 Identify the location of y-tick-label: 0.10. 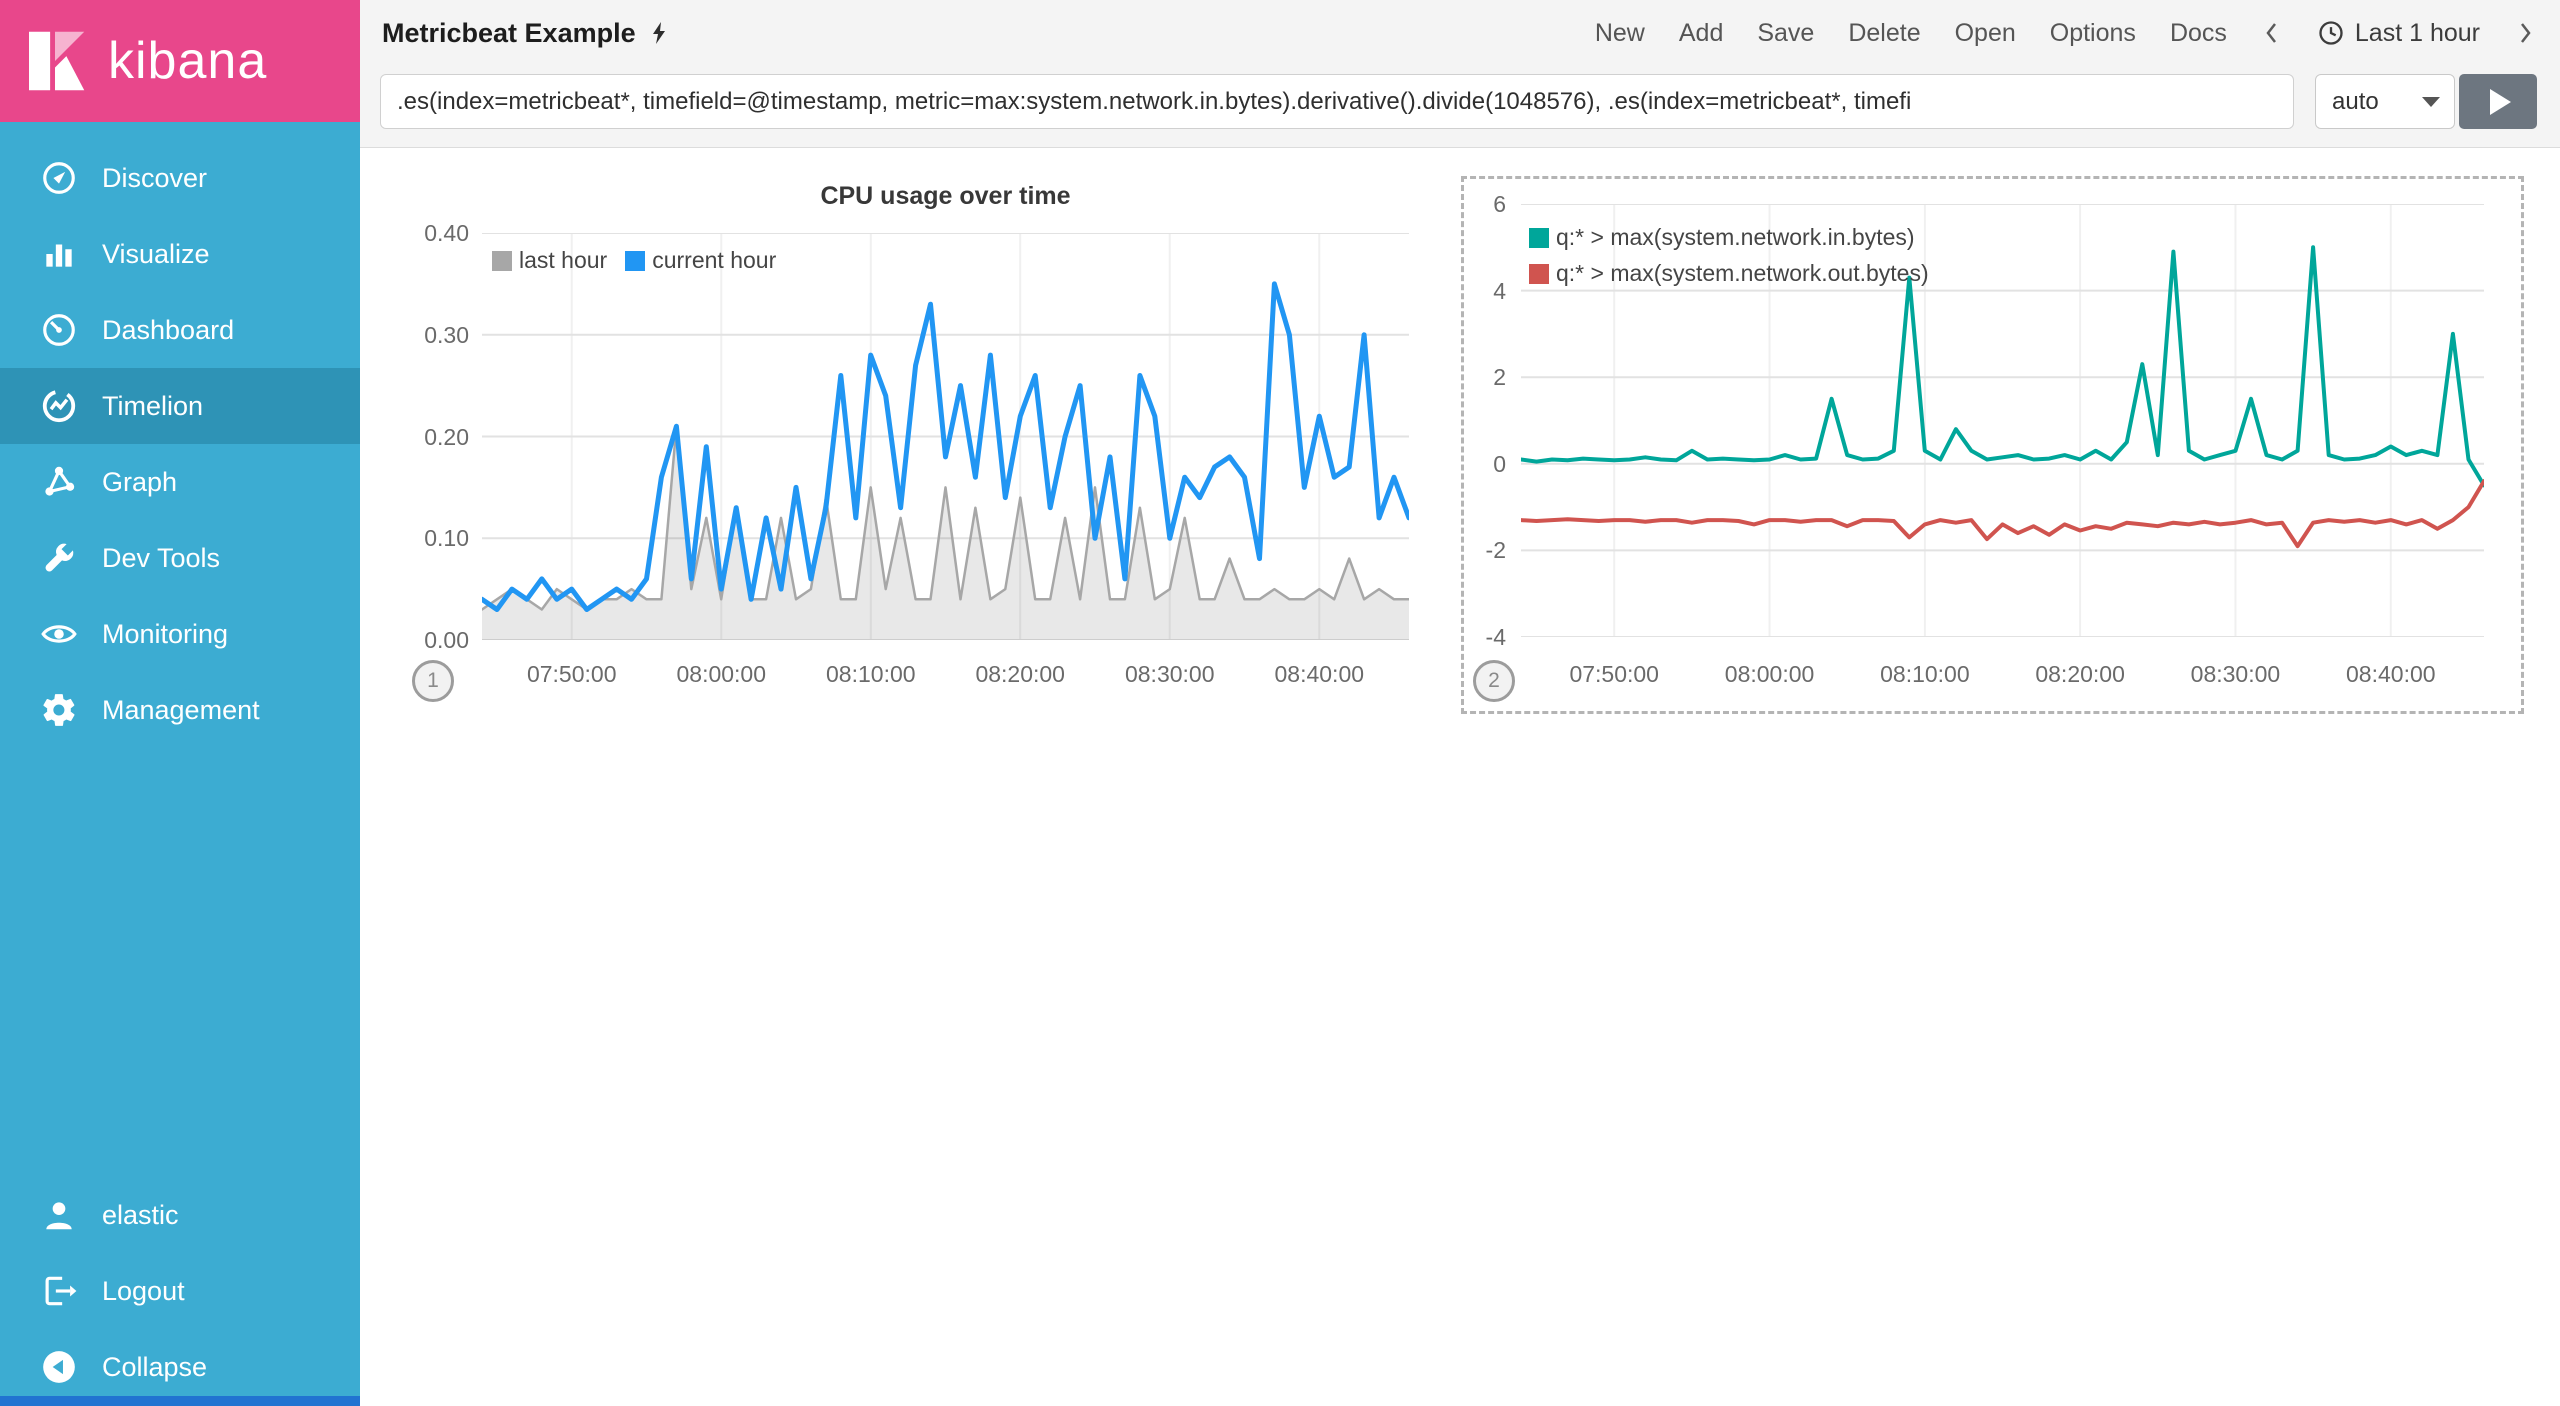
(446, 538).